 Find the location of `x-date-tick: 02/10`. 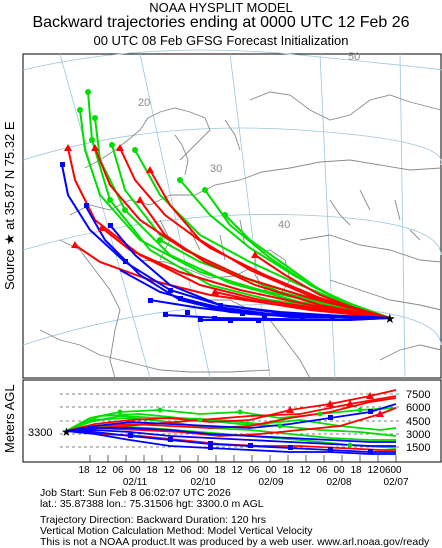

x-date-tick: 02/10 is located at coordinates (202, 482).